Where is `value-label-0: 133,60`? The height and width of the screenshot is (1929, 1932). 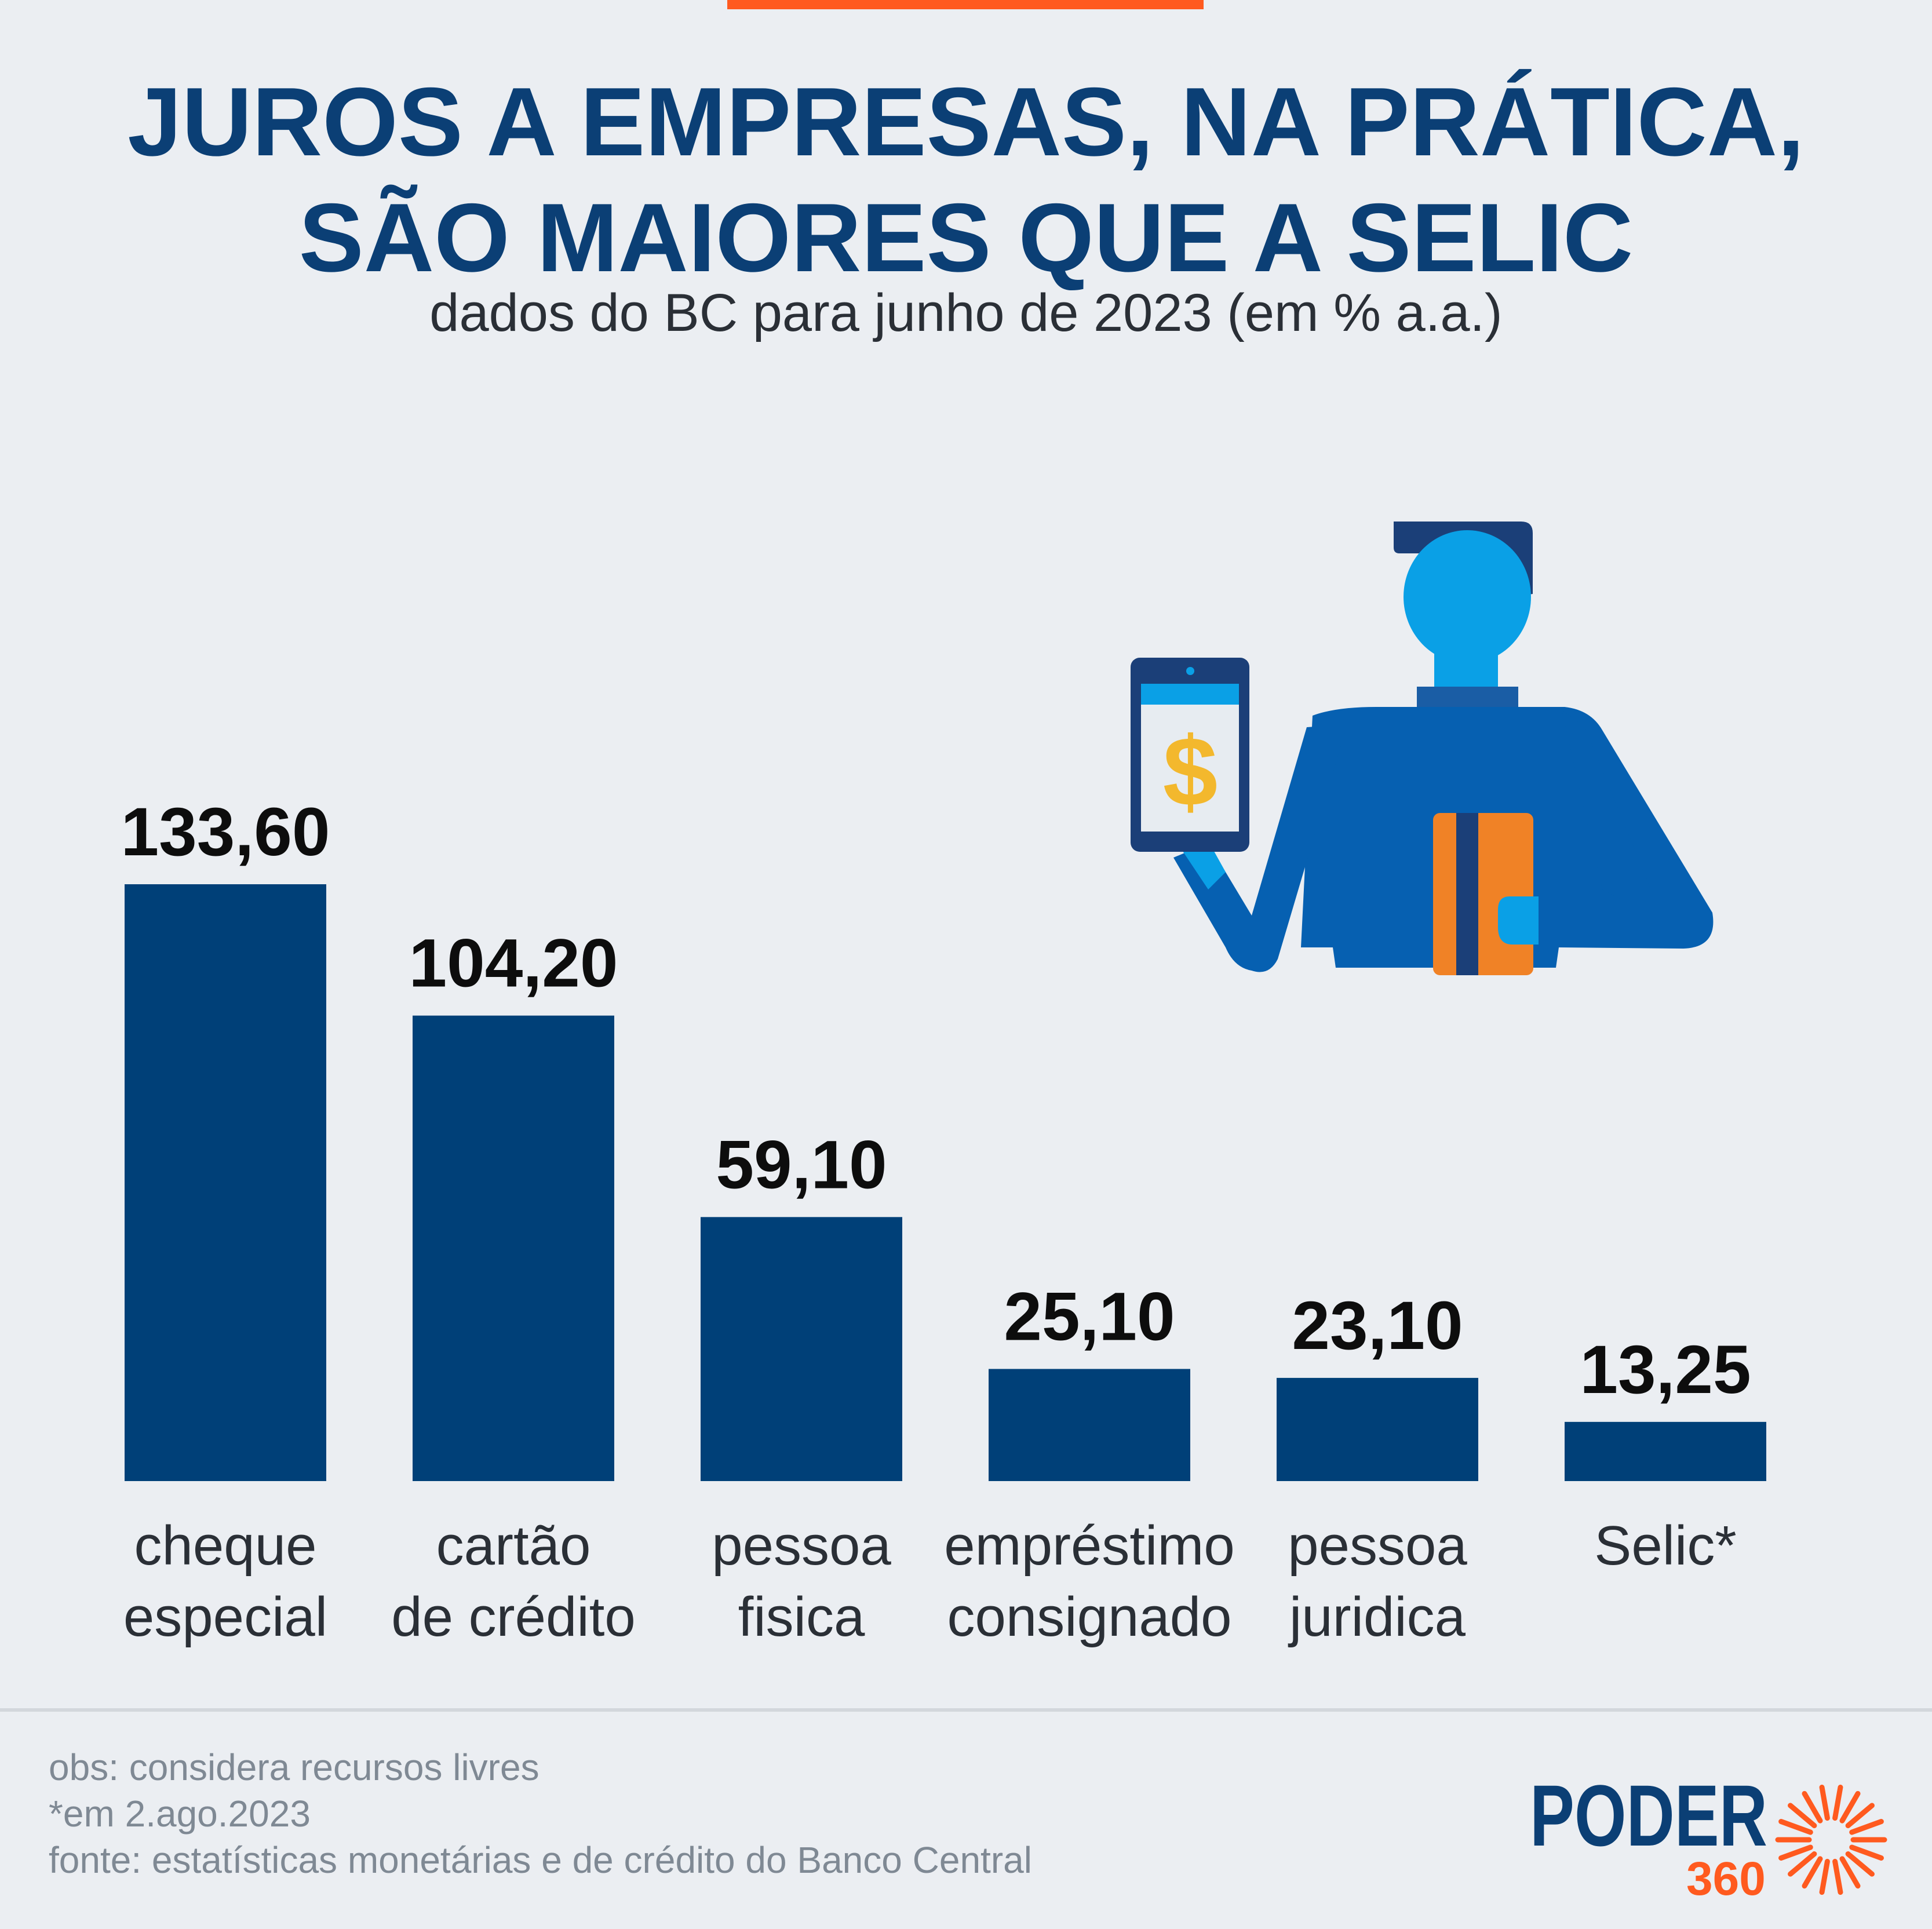
value-label-0: 133,60 is located at coordinates (226, 832).